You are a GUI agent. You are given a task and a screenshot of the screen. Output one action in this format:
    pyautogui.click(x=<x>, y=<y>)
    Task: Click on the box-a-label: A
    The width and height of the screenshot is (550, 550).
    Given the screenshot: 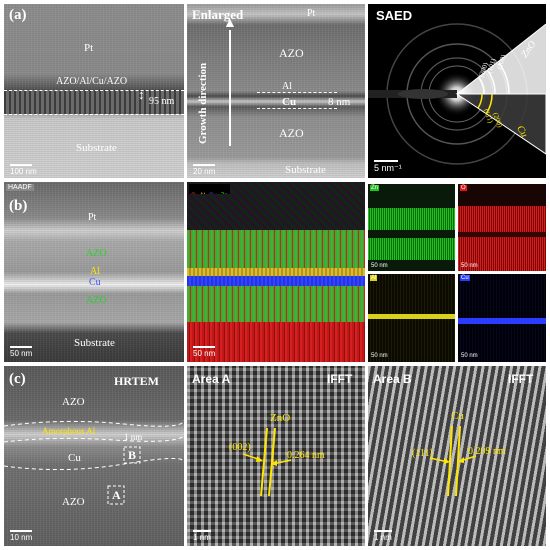 What is the action you would take?
    pyautogui.click(x=116, y=495)
    